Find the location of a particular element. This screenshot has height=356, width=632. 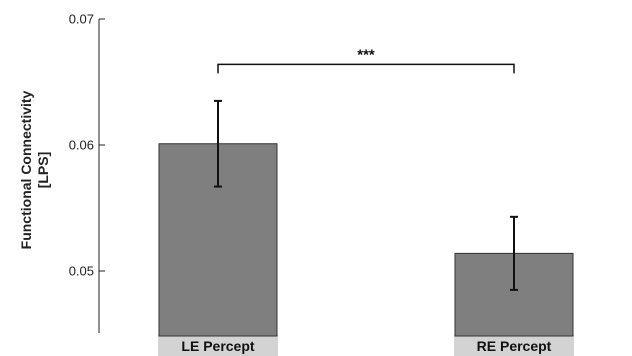

category-label-backgrounds is located at coordinates (366, 345).